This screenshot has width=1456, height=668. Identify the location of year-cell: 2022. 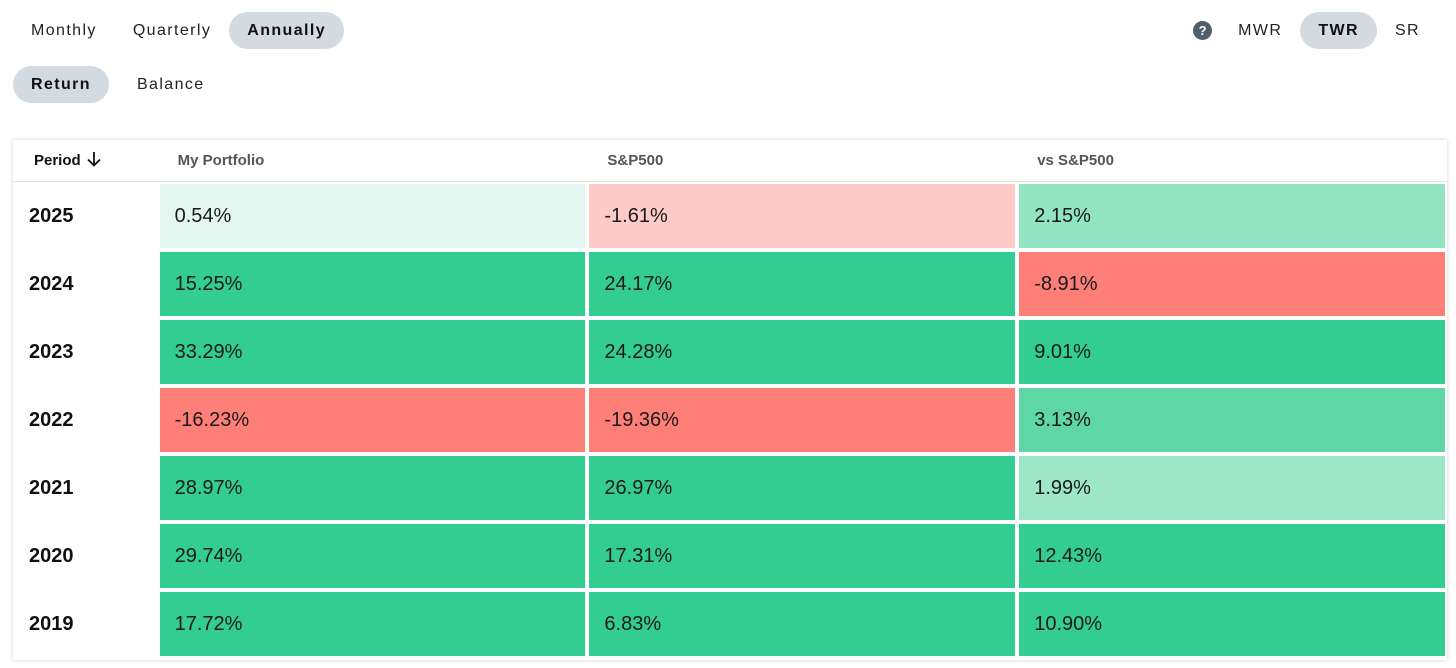
(51, 419).